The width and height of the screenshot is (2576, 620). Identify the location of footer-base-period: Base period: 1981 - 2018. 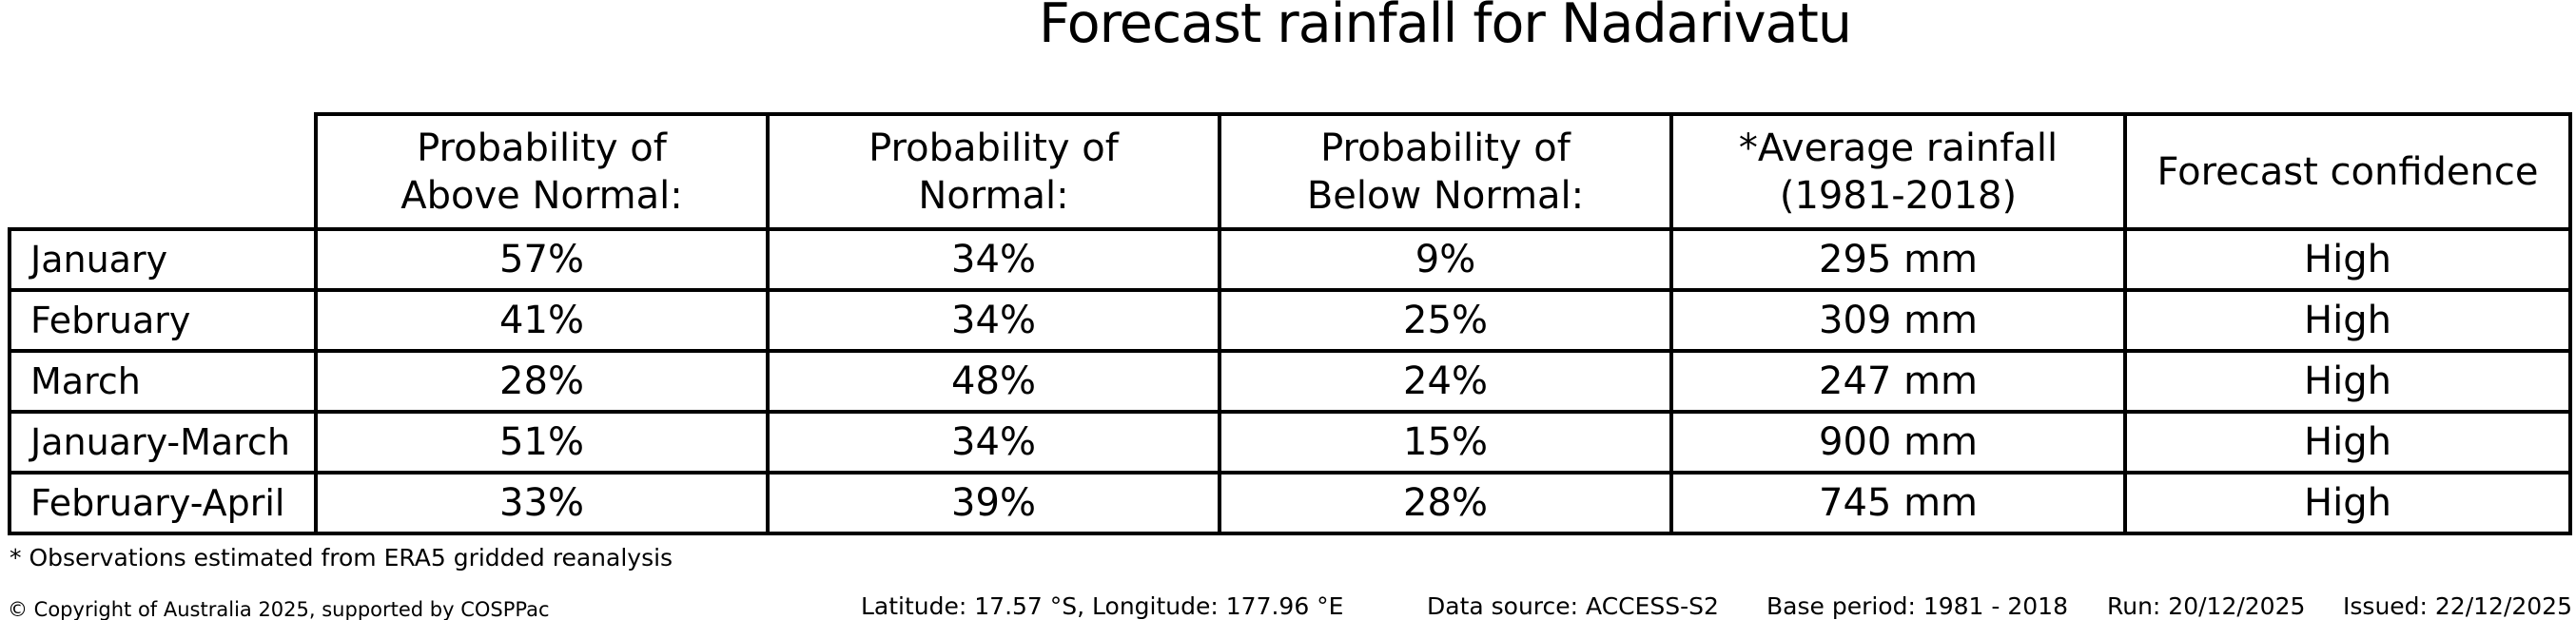
(1917, 606).